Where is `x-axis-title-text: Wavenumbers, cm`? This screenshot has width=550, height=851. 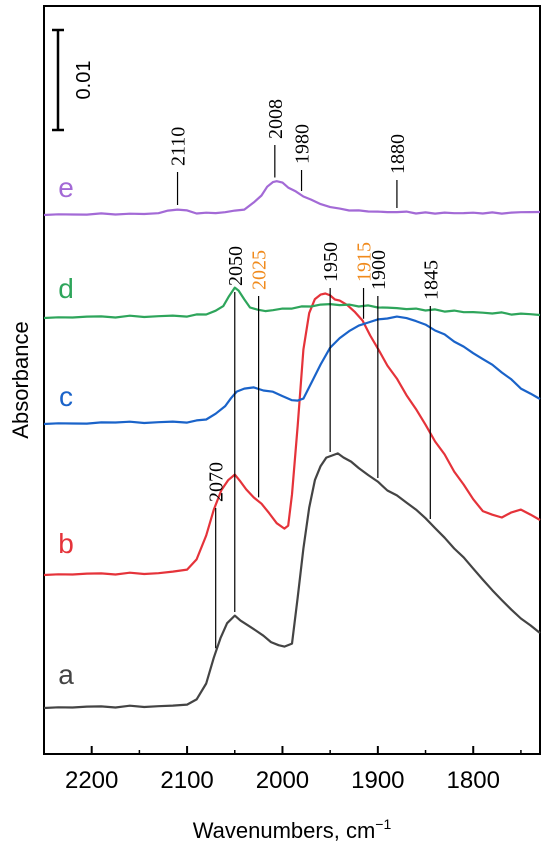
x-axis-title-text: Wavenumbers, cm is located at coordinates (284, 830).